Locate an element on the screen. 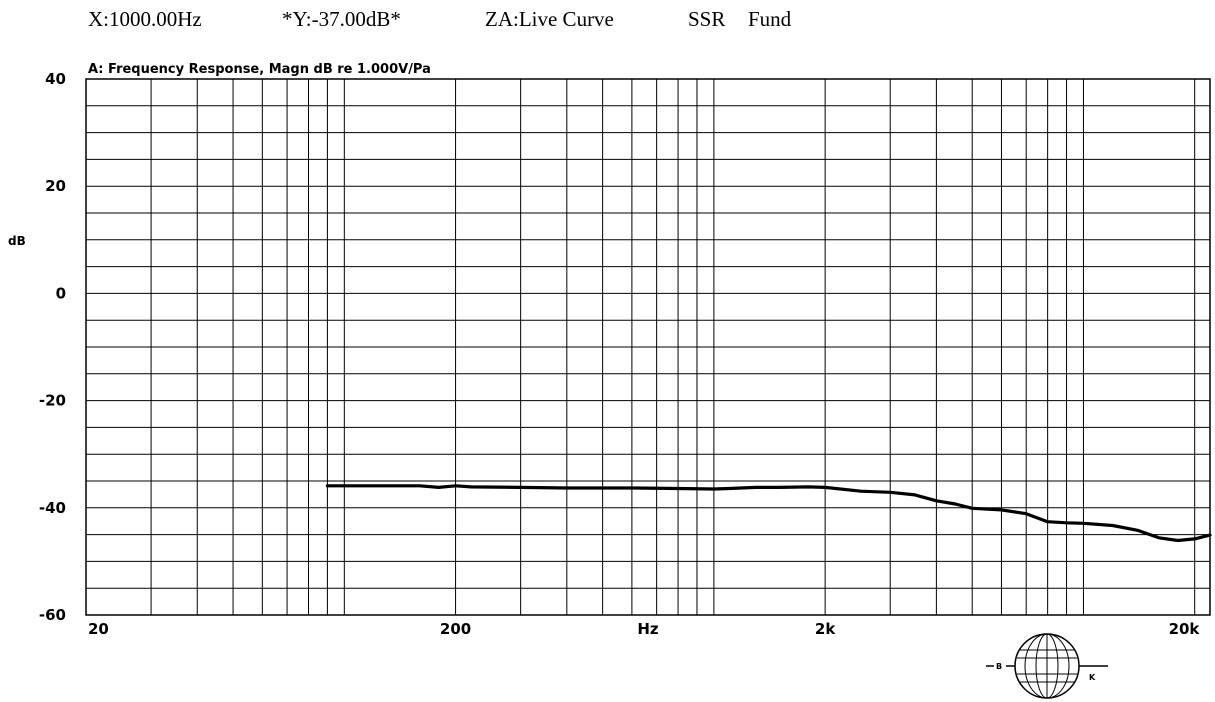  harmonic-readout: Fund is located at coordinates (770, 19).